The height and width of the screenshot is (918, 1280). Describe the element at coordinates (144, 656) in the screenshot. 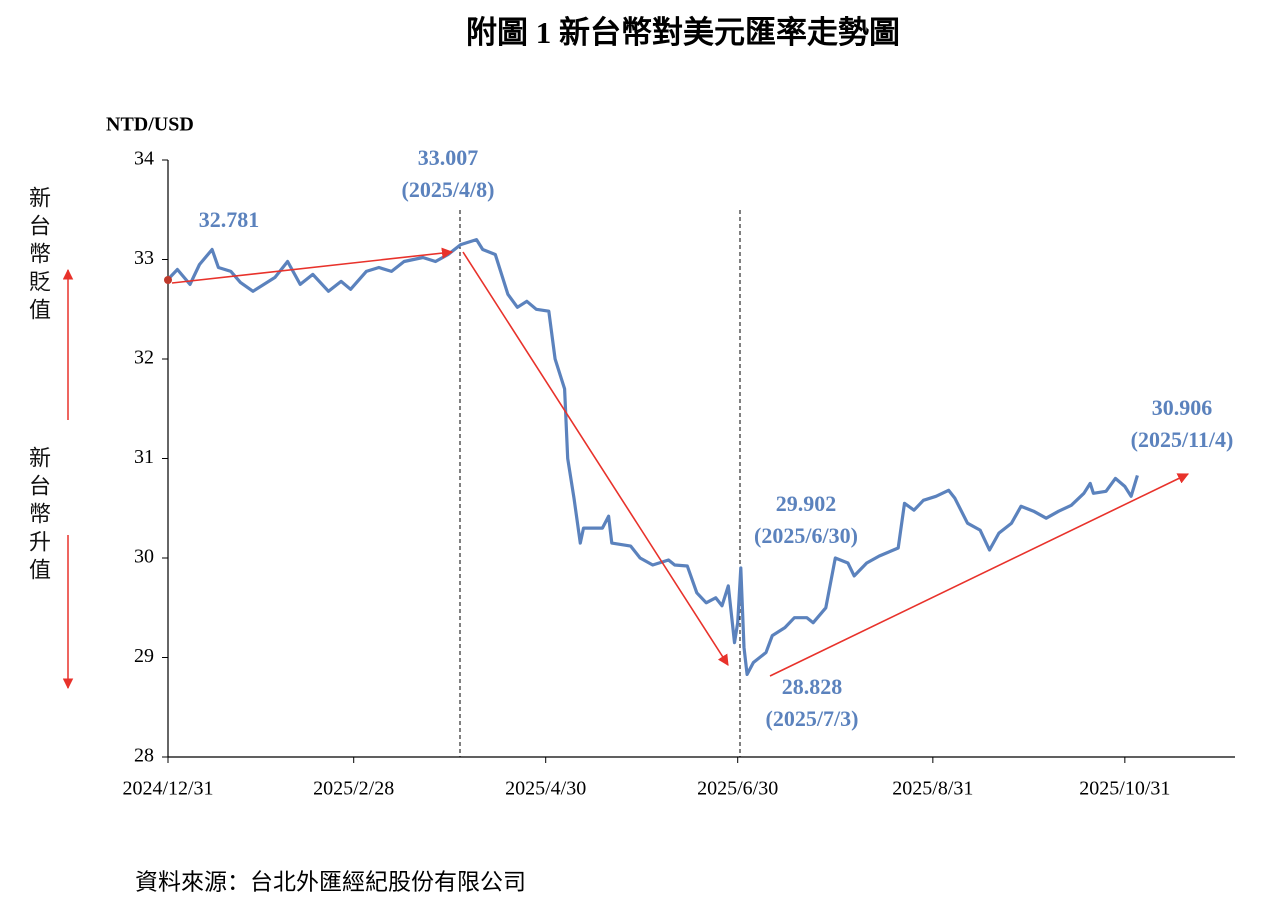

I see `y-tick-label: 29` at that location.